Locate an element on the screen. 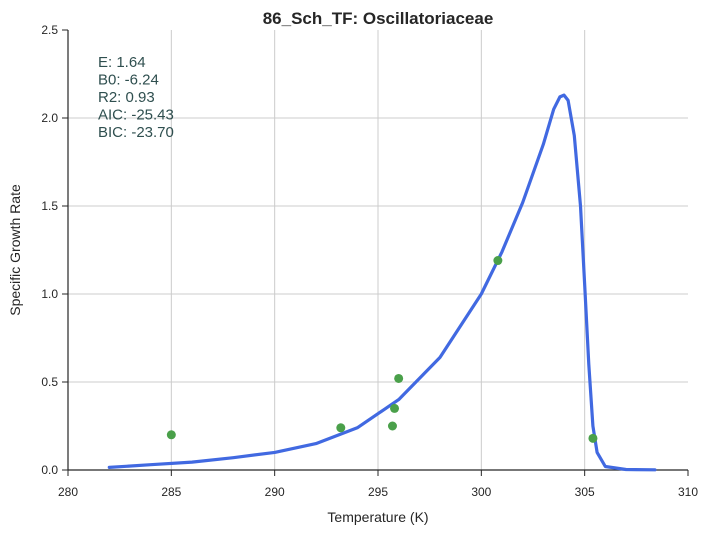 The image size is (710, 533). x-tick-label: 285 is located at coordinates (171, 492).